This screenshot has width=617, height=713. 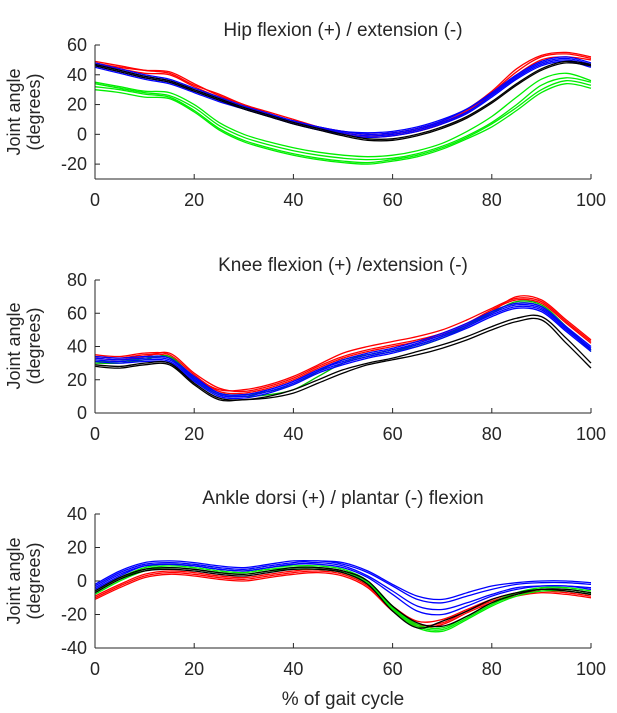 I want to click on ankle-black-trial-1-line, so click(x=343, y=597).